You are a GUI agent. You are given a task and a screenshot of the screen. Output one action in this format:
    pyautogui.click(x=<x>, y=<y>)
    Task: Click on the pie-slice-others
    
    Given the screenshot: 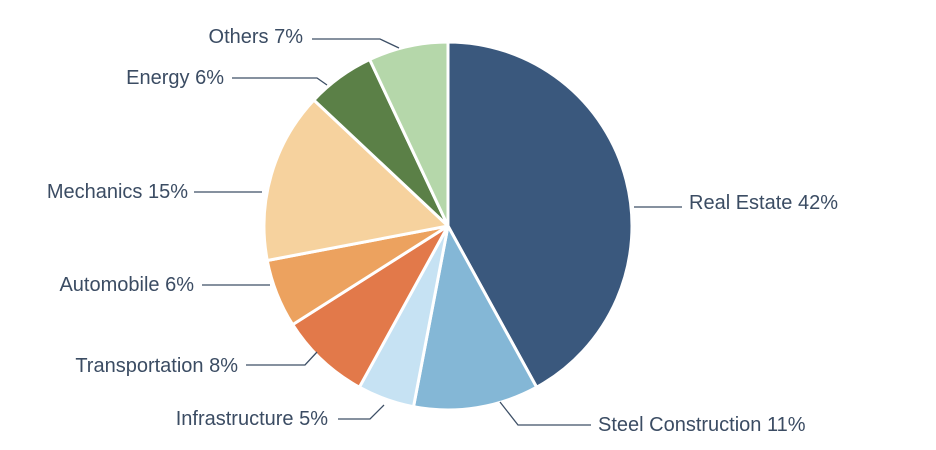 What is the action you would take?
    pyautogui.click(x=409, y=134)
    